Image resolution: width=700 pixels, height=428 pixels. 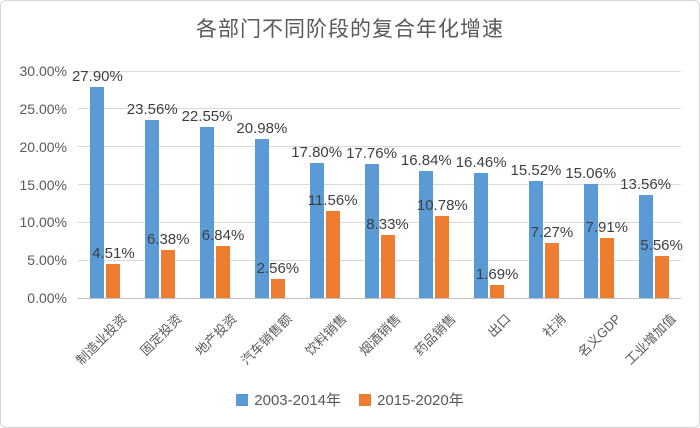 I want to click on bar-value-label: 27.90%, so click(x=97, y=76).